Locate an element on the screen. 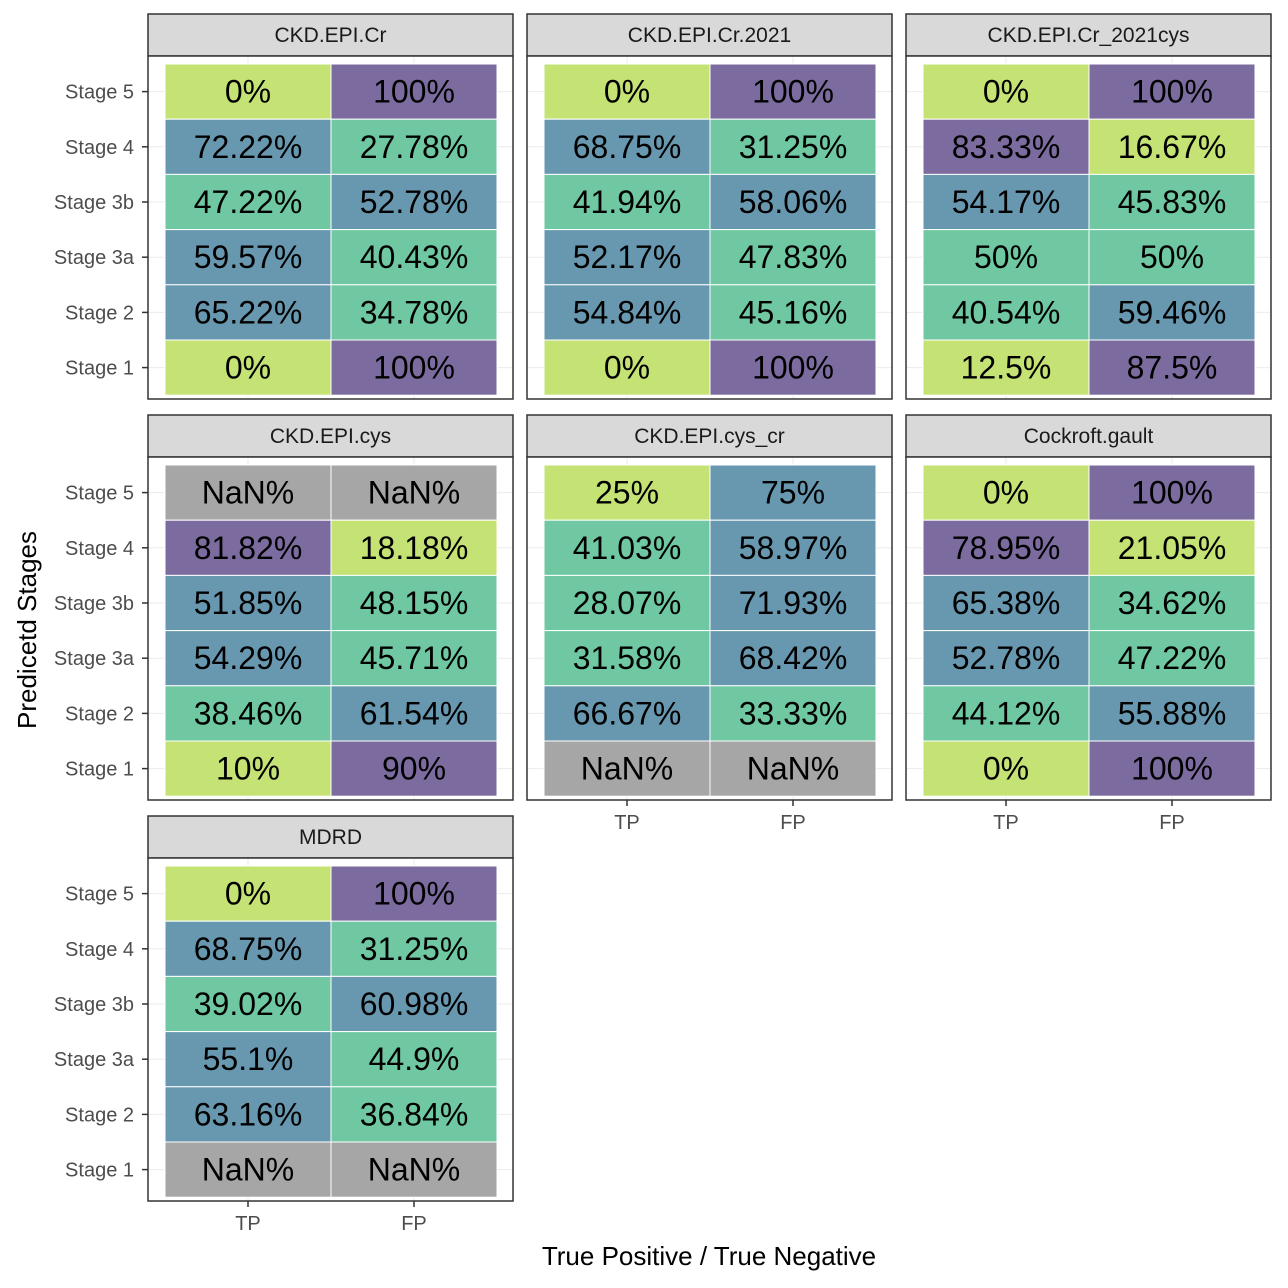 The width and height of the screenshot is (1288, 1288). tile-data-label: 41.03% is located at coordinates (627, 548).